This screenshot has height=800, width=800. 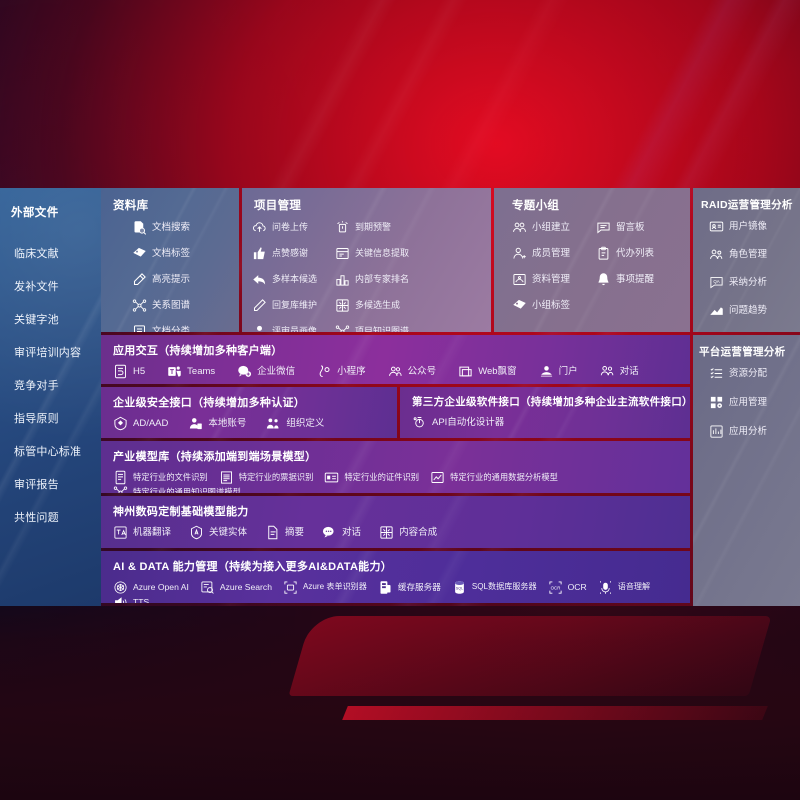 What do you see at coordinates (141, 600) in the screenshot?
I see `ai-item-label: TTS` at bounding box center [141, 600].